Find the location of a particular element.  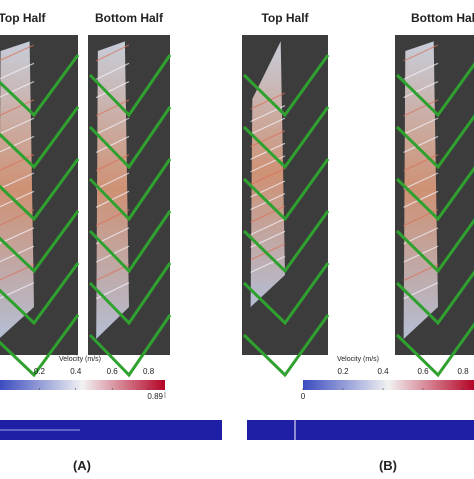

caption: (B) is located at coordinates (388, 465).